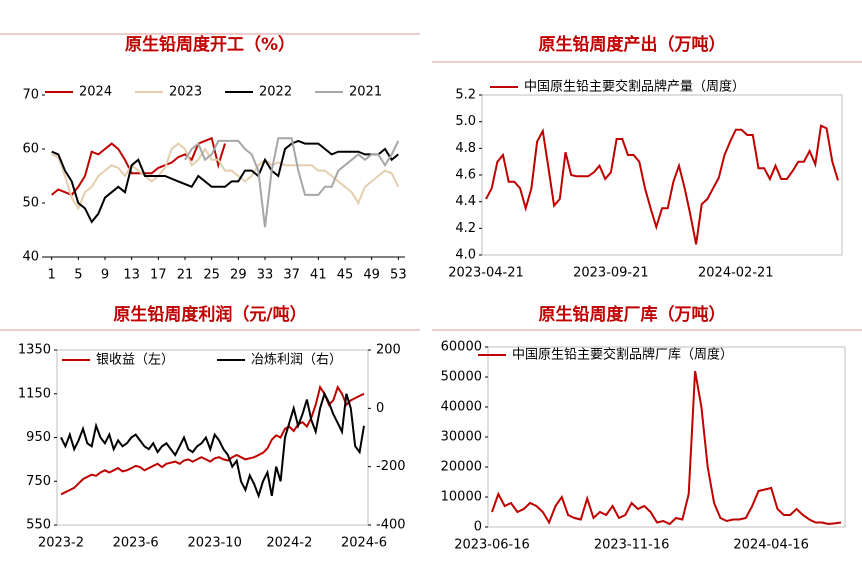 The image size is (862, 570). What do you see at coordinates (388, 350) in the screenshot?
I see `y2-tick-label: 200` at bounding box center [388, 350].